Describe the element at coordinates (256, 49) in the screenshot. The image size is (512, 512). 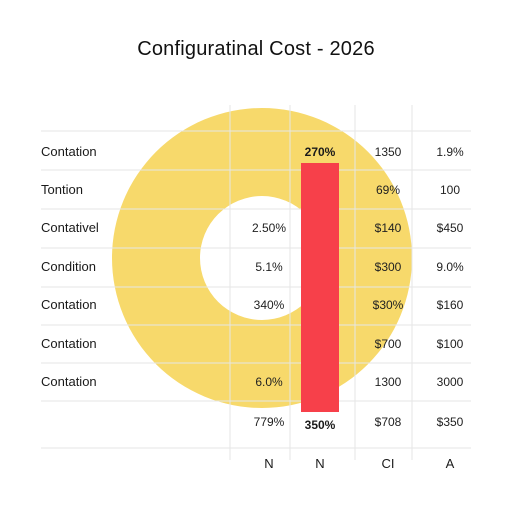
I see `chart-title: Configuratinal Cost - 2026` at that location.